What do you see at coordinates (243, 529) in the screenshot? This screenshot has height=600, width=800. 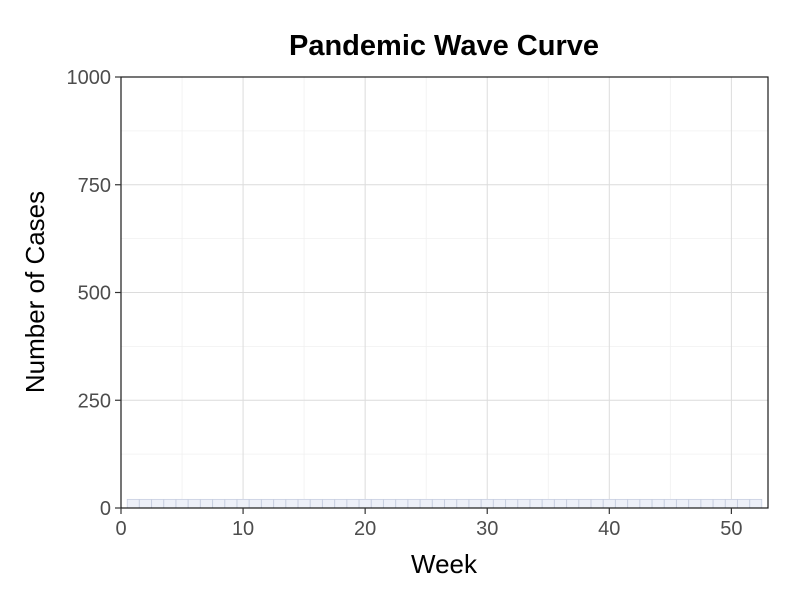 I see `x-tick-label: 10` at bounding box center [243, 529].